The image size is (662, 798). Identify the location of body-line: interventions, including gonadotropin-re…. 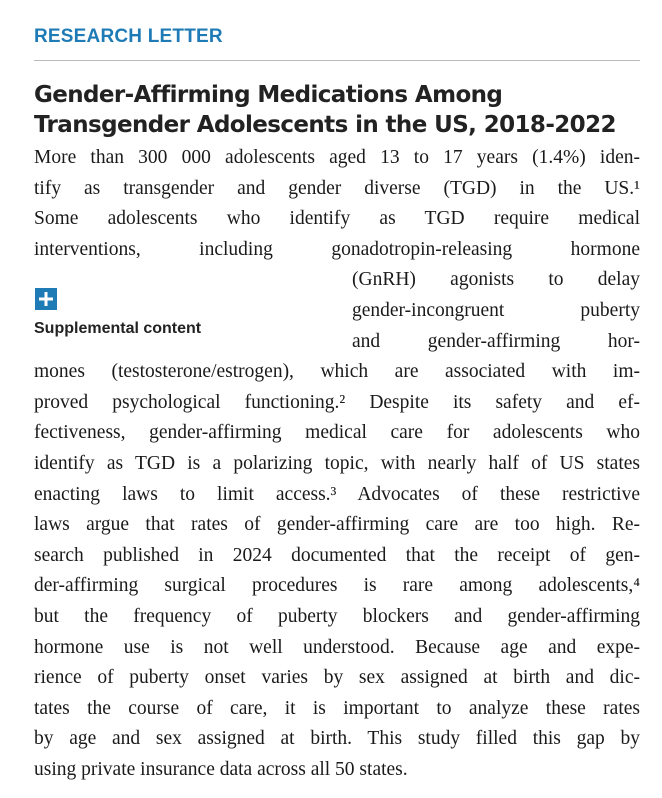
(337, 249).